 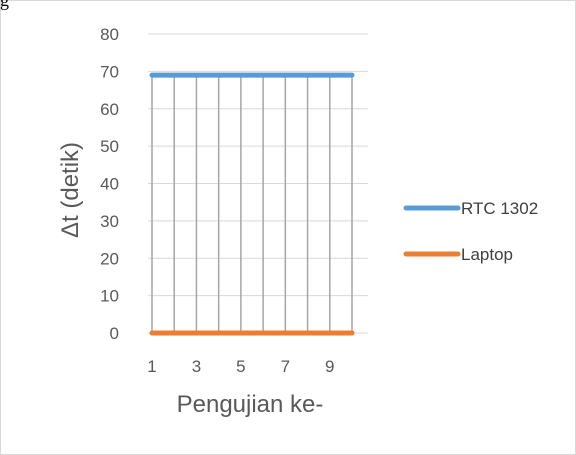 What do you see at coordinates (109, 184) in the screenshot?
I see `y-tick-label: 40` at bounding box center [109, 184].